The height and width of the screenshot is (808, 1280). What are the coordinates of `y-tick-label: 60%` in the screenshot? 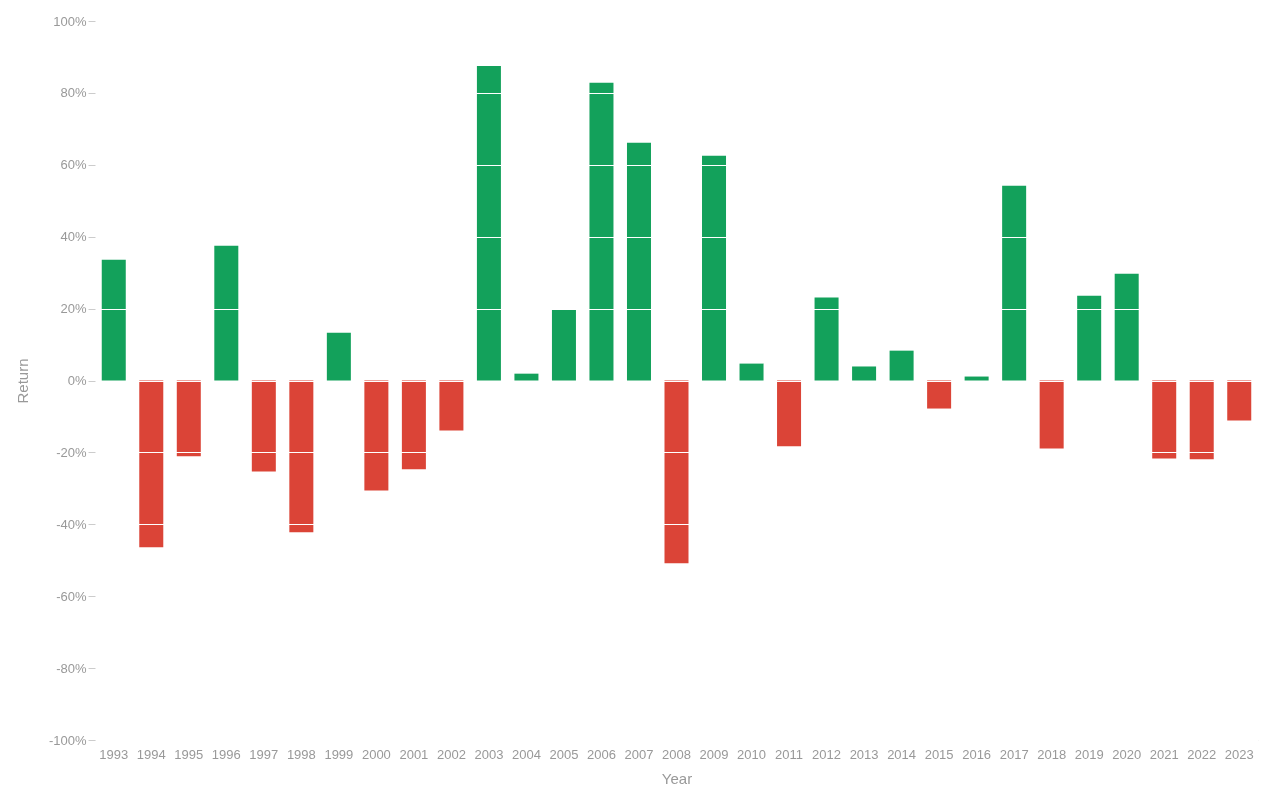 It's located at (73, 165).